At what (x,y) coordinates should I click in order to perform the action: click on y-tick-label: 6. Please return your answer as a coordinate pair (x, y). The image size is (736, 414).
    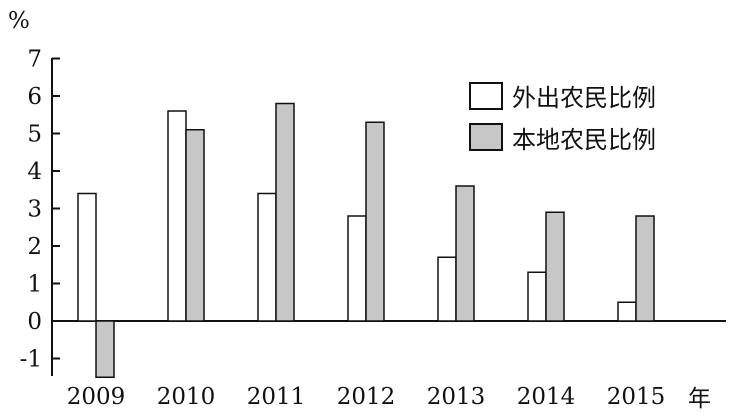
    Looking at the image, I should click on (34, 97).